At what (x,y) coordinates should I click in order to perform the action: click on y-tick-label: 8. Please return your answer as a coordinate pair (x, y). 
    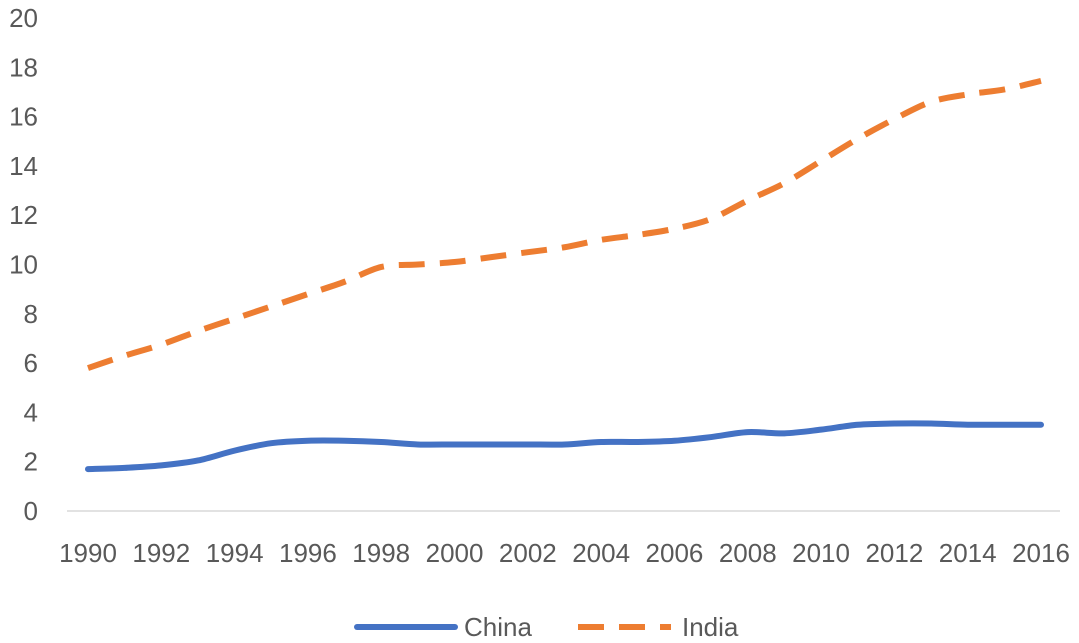
    Looking at the image, I should click on (31, 314).